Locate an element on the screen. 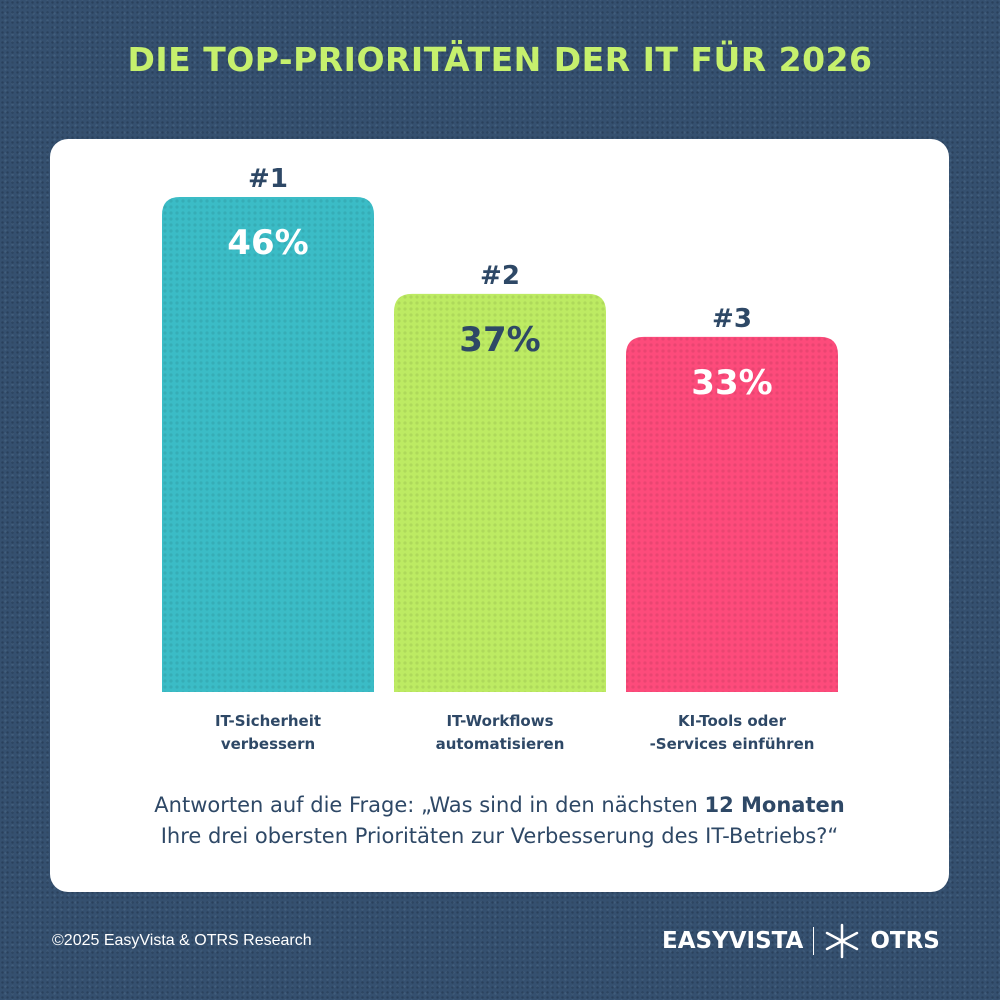  question-bold: 12 Monaten is located at coordinates (774, 805).